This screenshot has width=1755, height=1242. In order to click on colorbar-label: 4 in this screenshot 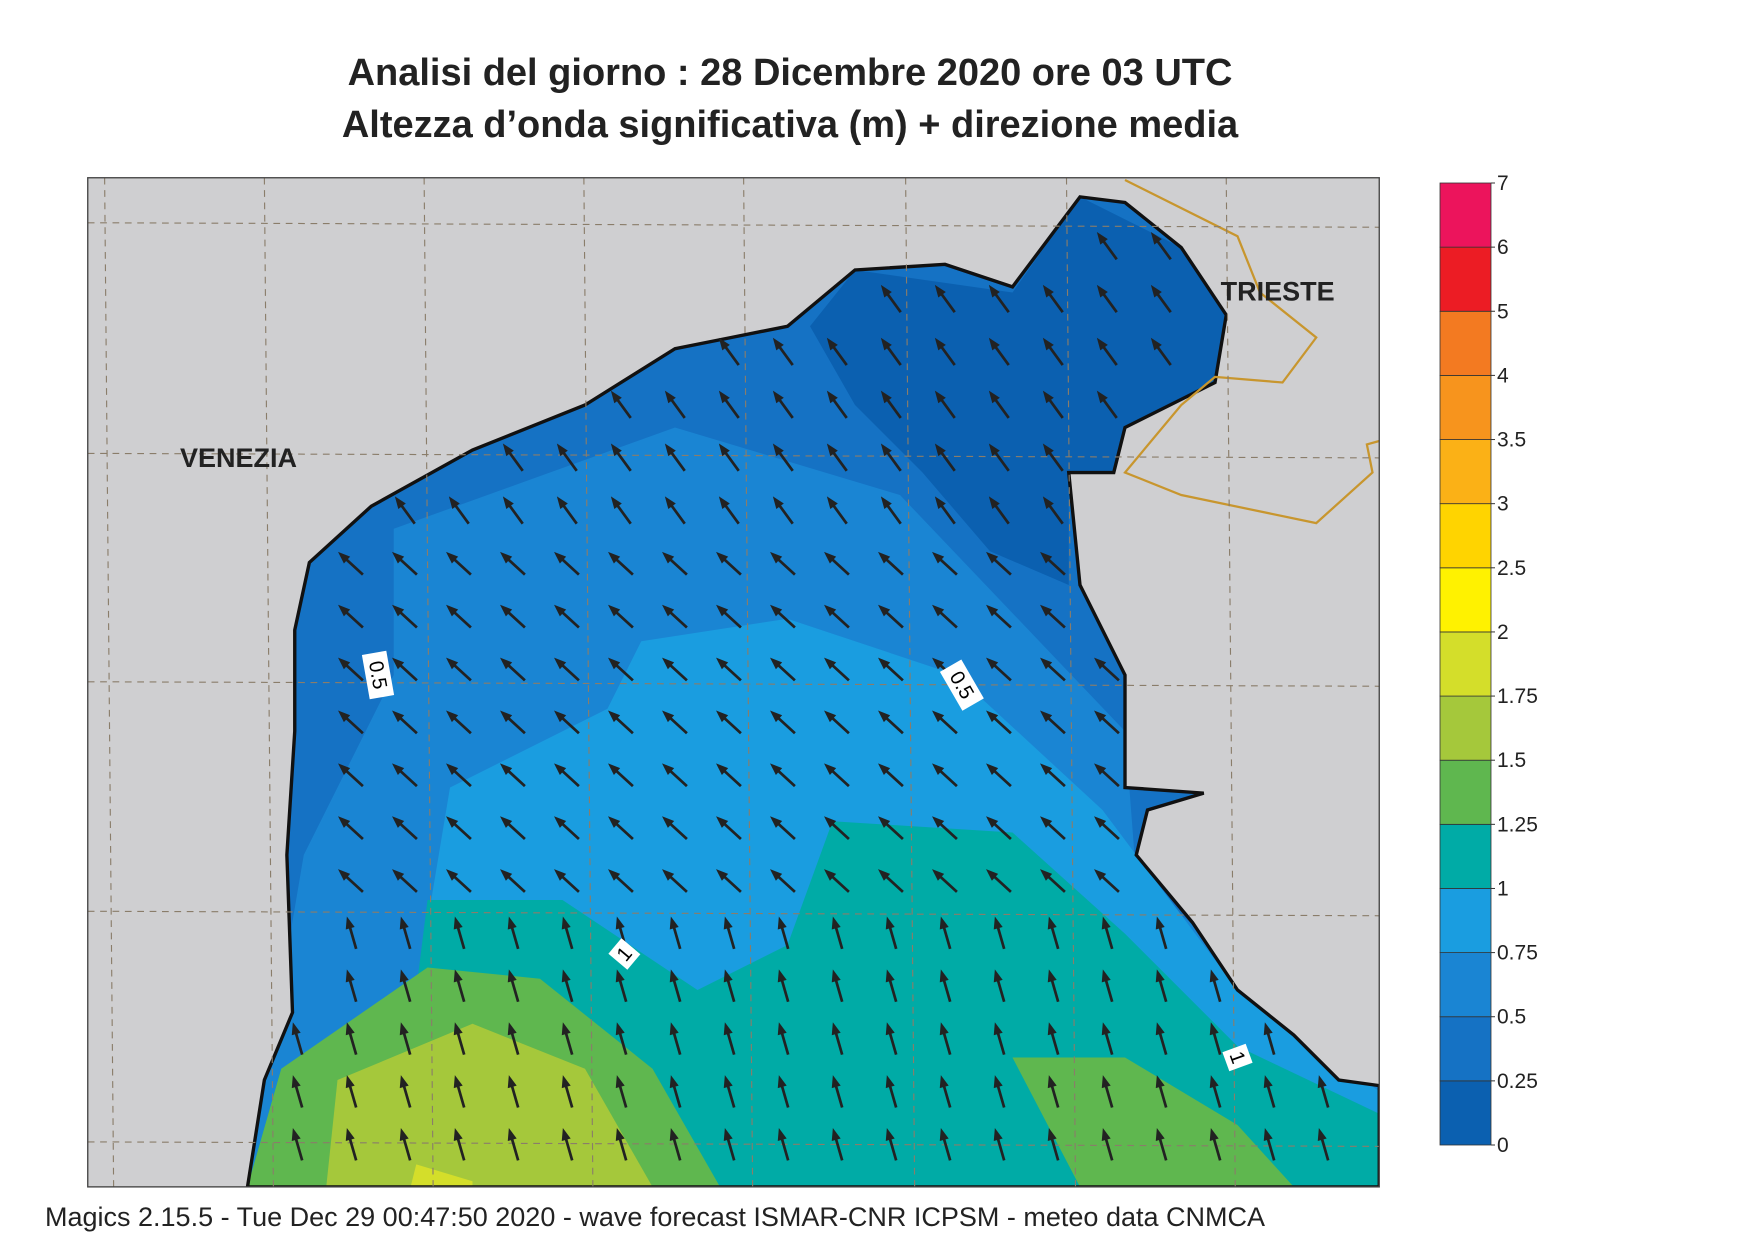, I will do `click(1503, 375)`.